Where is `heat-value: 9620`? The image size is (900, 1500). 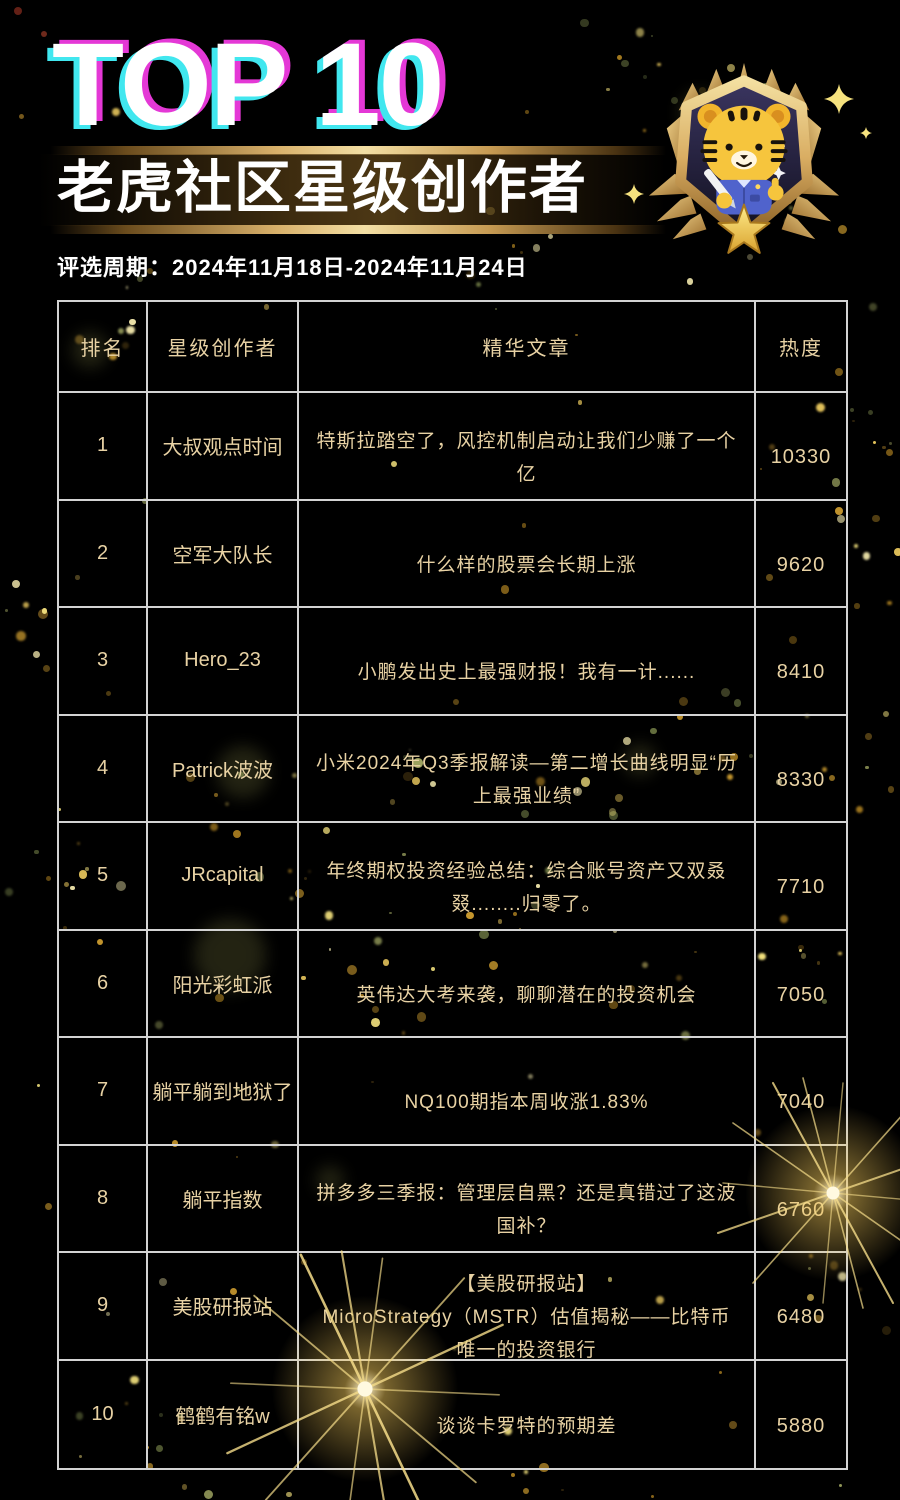
heat-value: 9620 is located at coordinates (801, 554).